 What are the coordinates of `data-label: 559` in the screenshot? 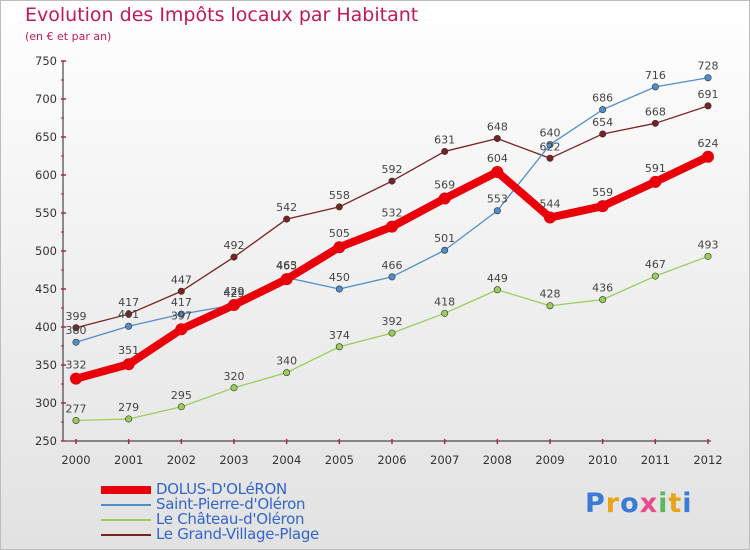 It's located at (602, 192).